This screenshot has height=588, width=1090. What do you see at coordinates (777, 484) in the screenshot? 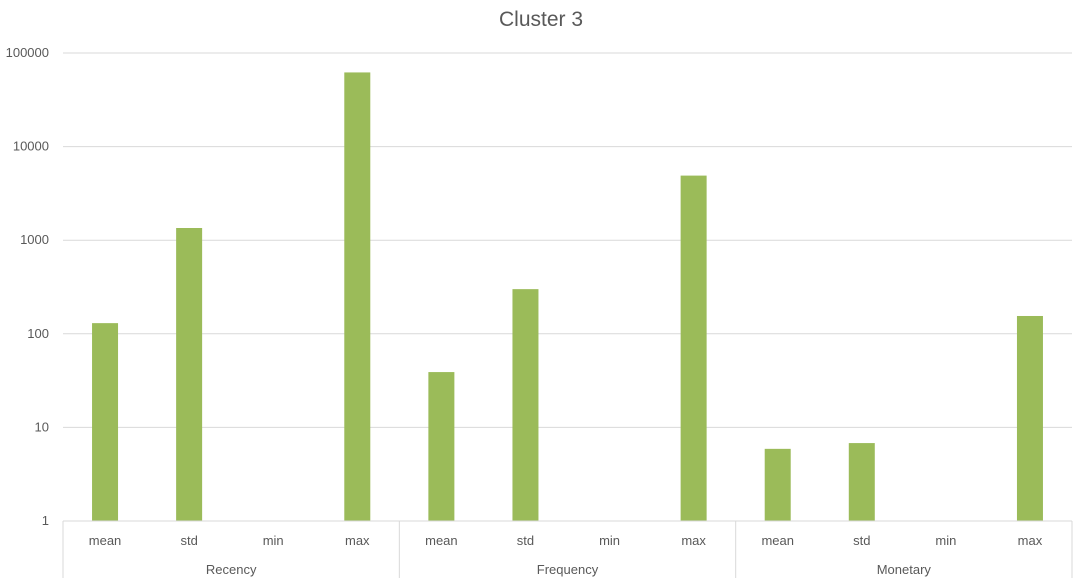
I see `bar-monetary-mean` at bounding box center [777, 484].